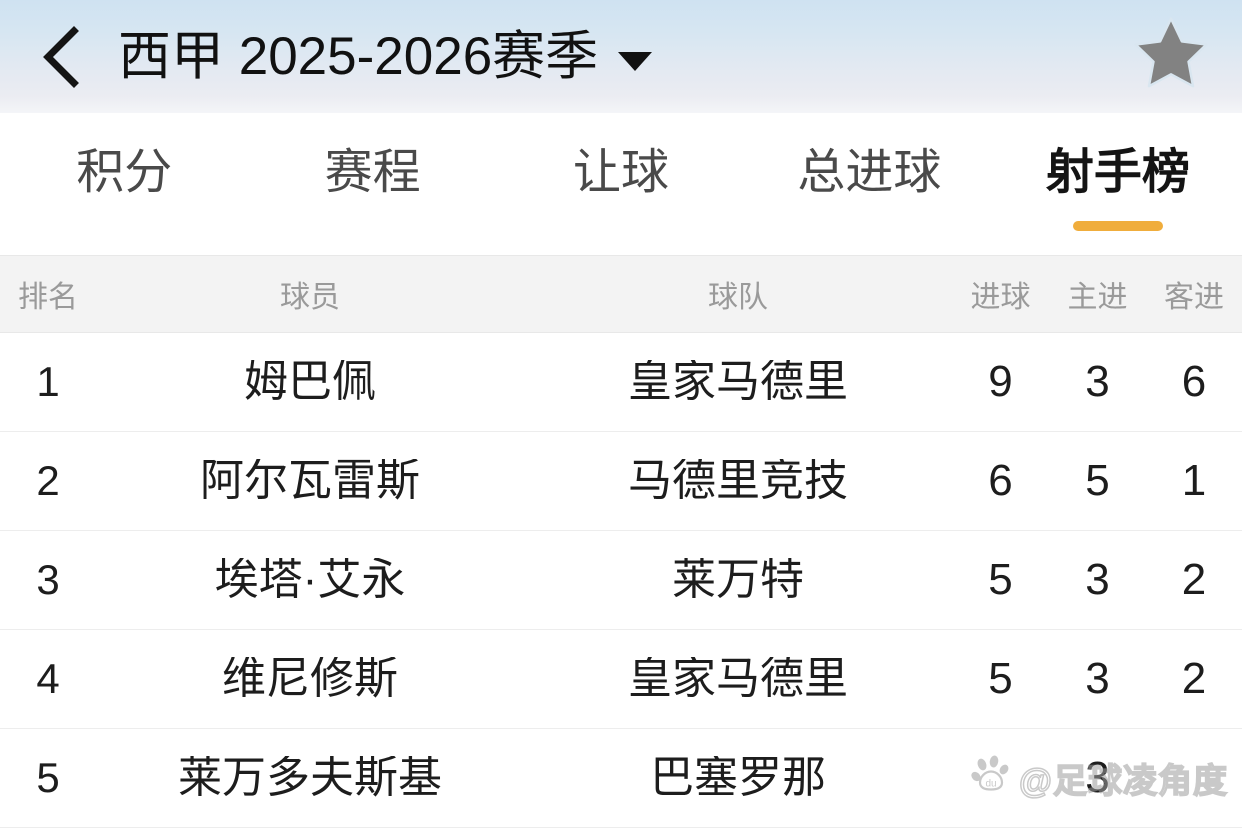 Image resolution: width=1242 pixels, height=828 pixels. Describe the element at coordinates (358, 56) in the screenshot. I see `page-title: 西甲 2025-2026赛季` at that location.